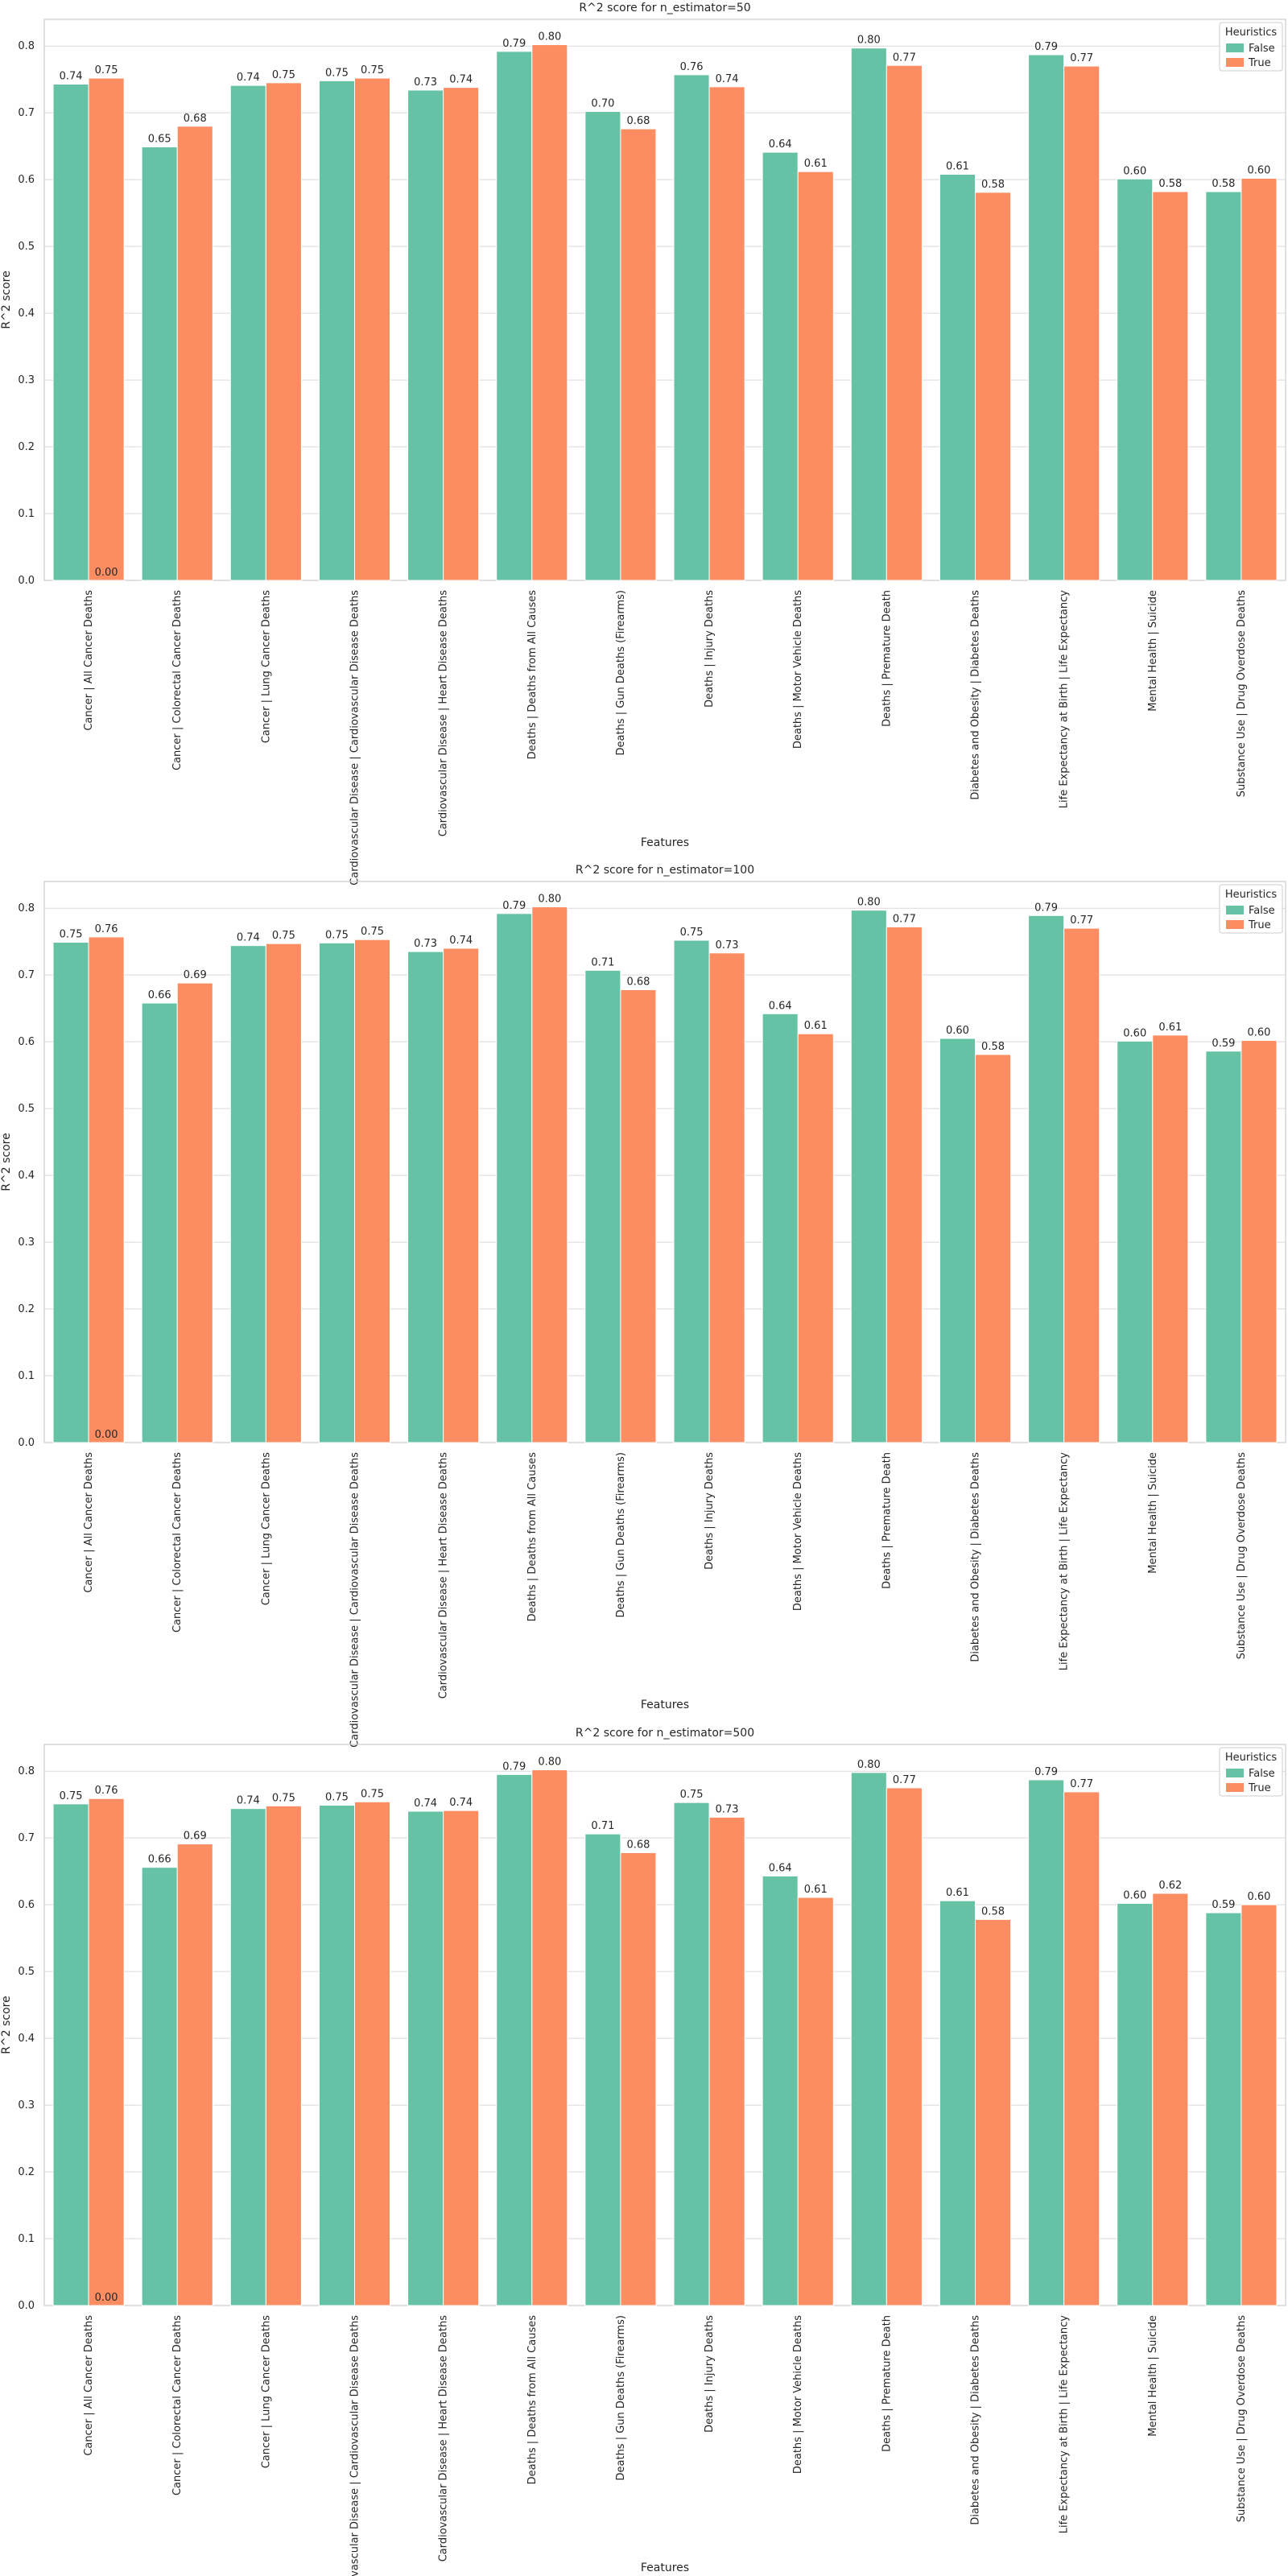 The image size is (1288, 2576). What do you see at coordinates (638, 982) in the screenshot?
I see `data-label: 0.68` at bounding box center [638, 982].